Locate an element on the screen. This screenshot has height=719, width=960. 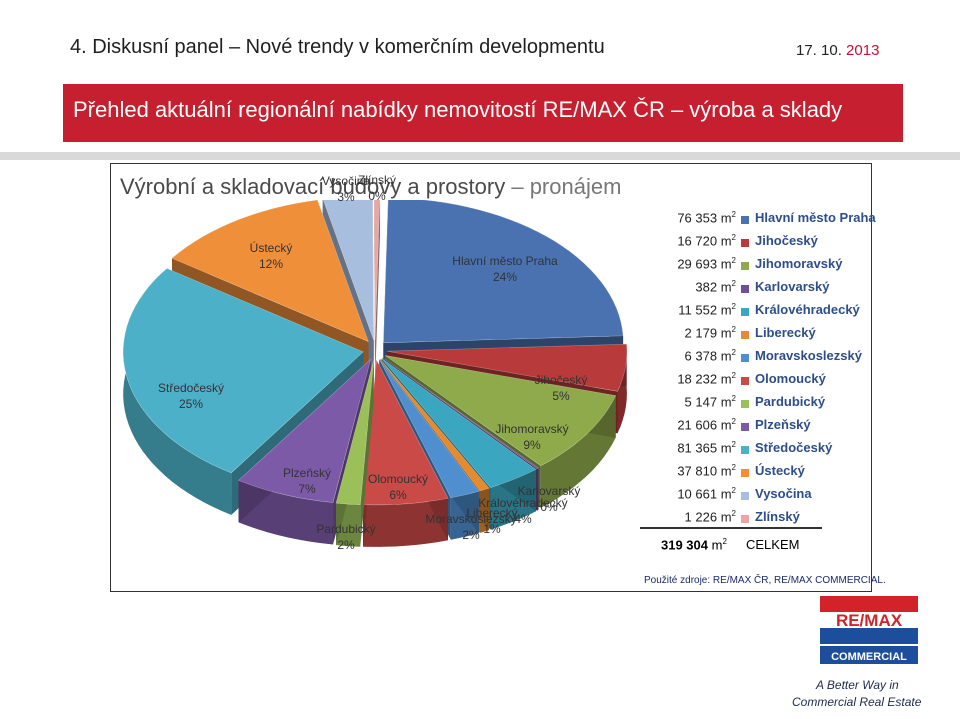
slice-label: Zlínský 0% is located at coordinates (377, 188).